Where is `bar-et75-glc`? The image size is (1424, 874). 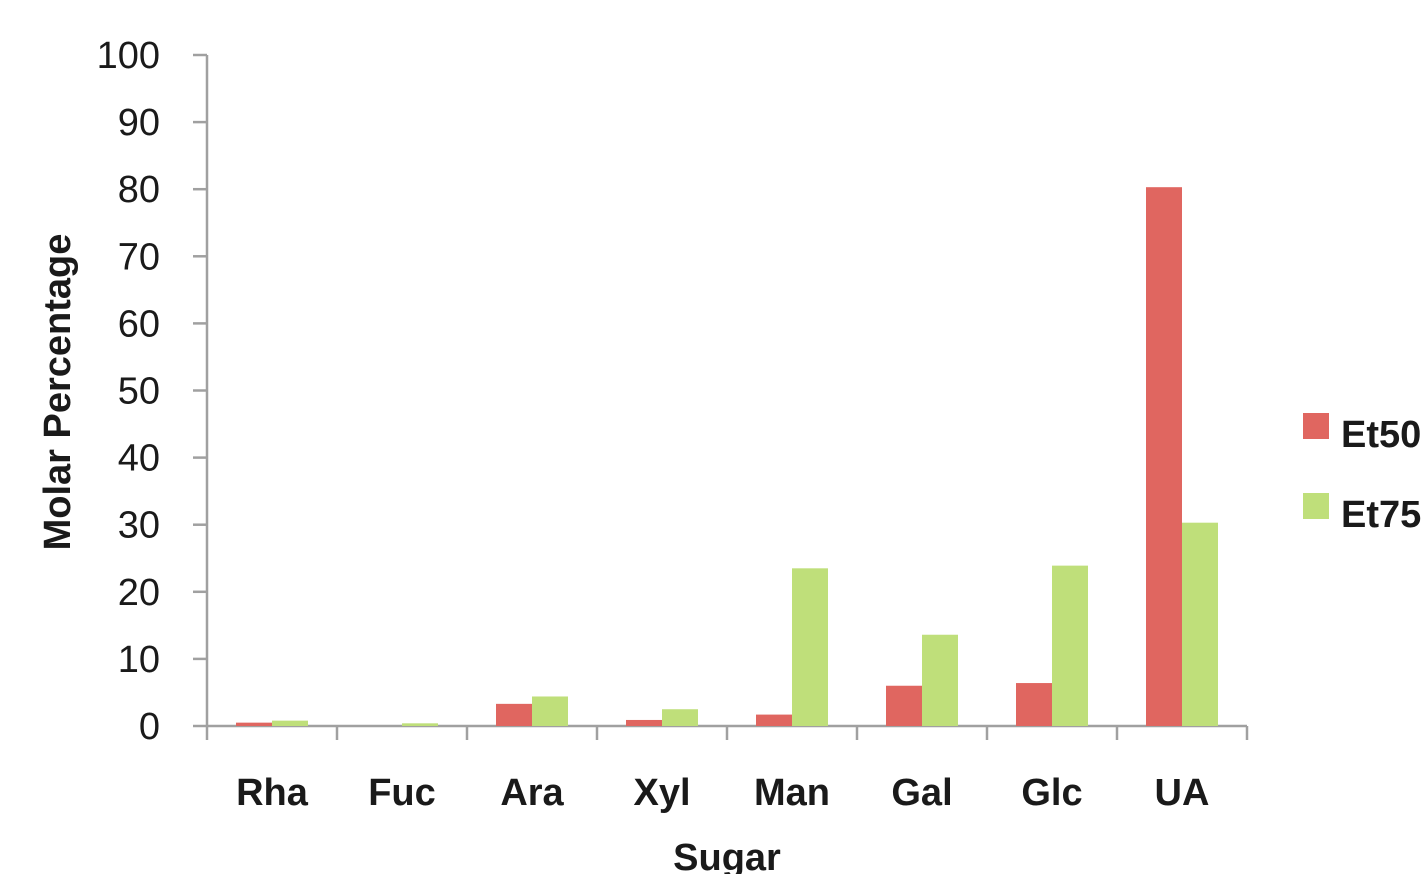
bar-et75-glc is located at coordinates (1070, 645).